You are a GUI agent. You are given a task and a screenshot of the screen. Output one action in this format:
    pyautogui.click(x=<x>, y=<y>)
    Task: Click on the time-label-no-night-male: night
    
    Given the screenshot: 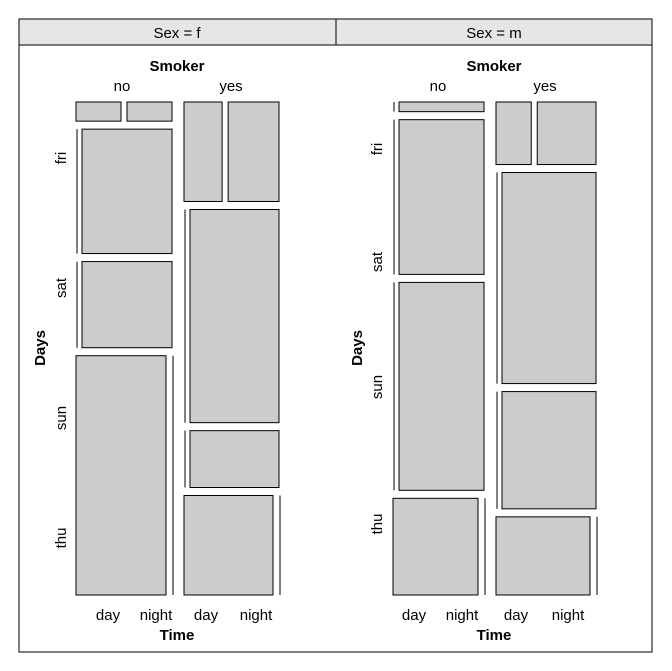 What is the action you would take?
    pyautogui.click(x=462, y=615)
    